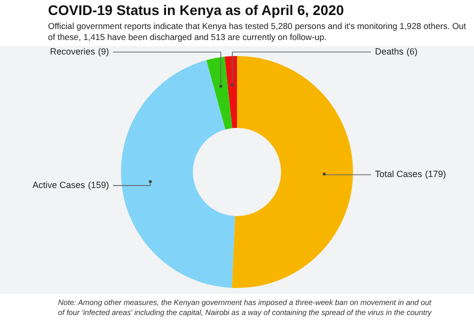 The width and height of the screenshot is (474, 324). Describe the element at coordinates (99, 185) in the screenshot. I see `data-label: (159)` at that location.